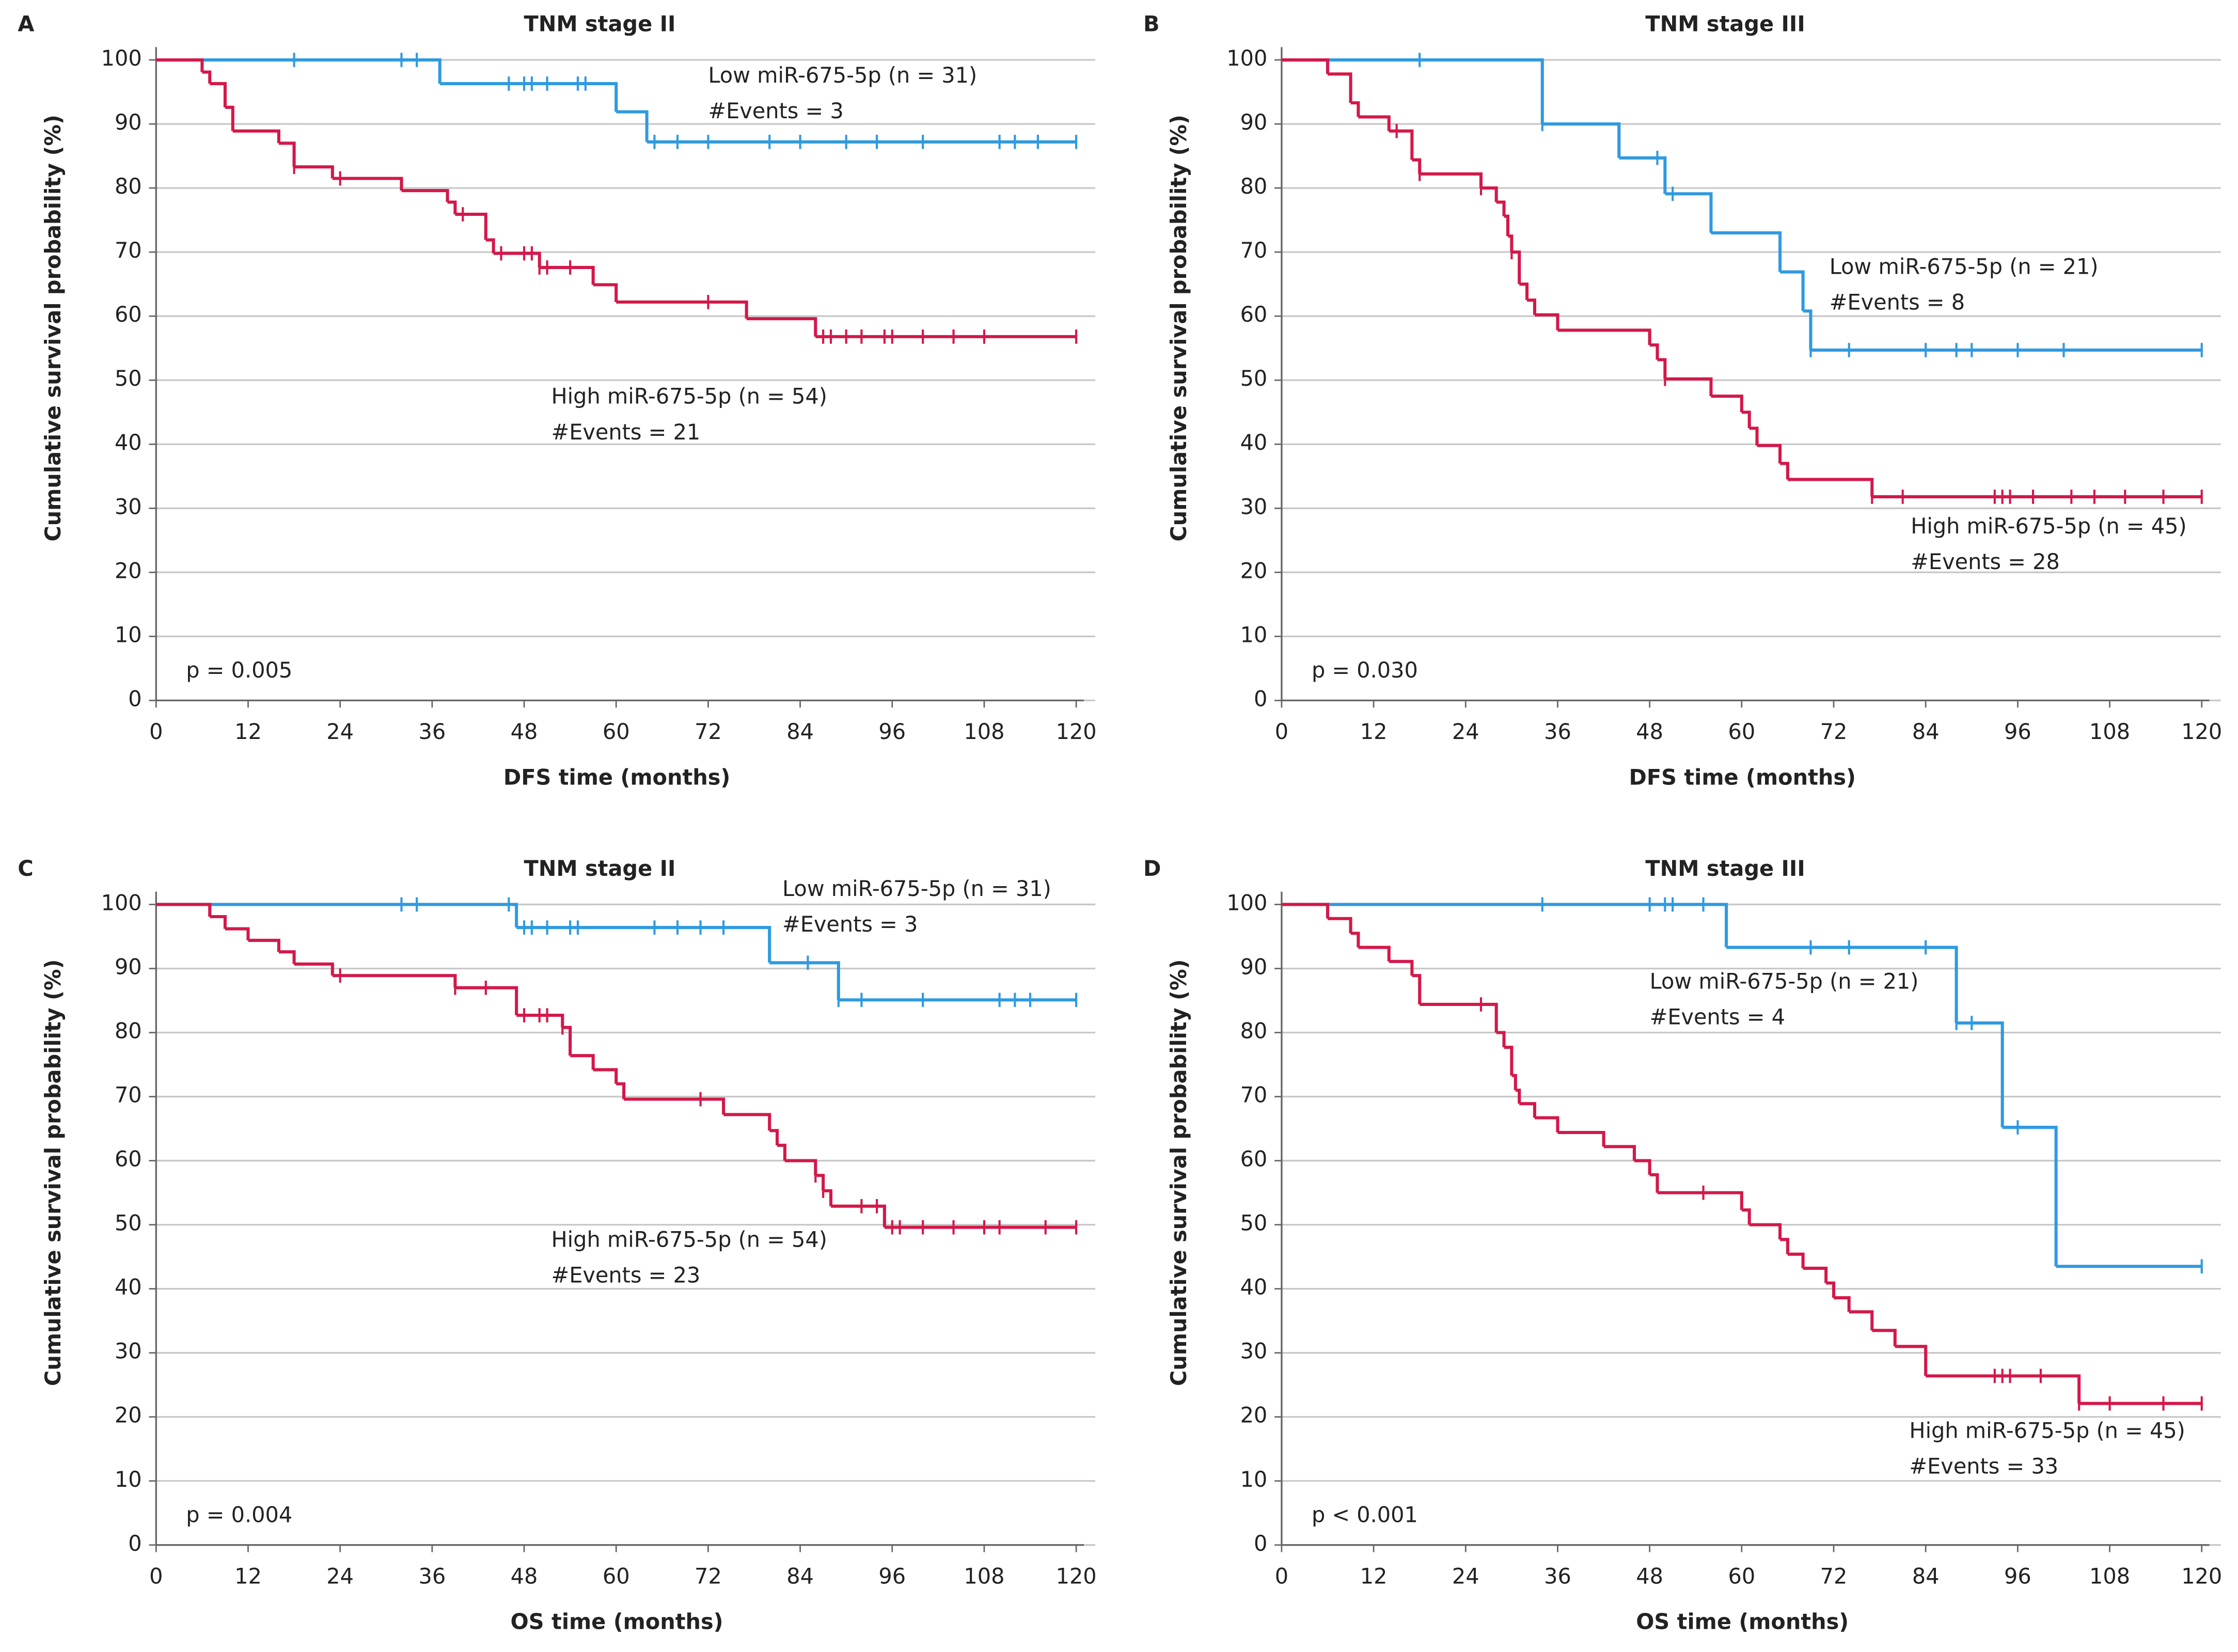 The height and width of the screenshot is (1652, 2238). What do you see at coordinates (2201, 1576) in the screenshot?
I see `x-tick-label: 120` at bounding box center [2201, 1576].